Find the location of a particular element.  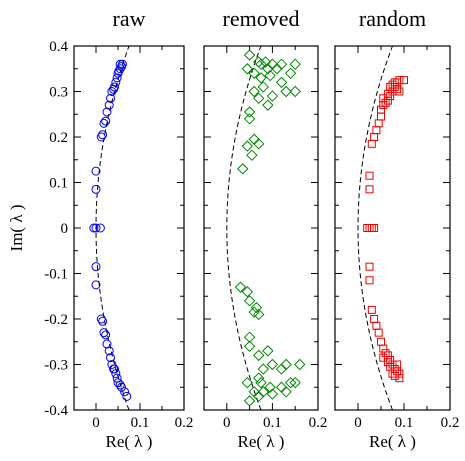

markers-raw is located at coordinates (110, 230).